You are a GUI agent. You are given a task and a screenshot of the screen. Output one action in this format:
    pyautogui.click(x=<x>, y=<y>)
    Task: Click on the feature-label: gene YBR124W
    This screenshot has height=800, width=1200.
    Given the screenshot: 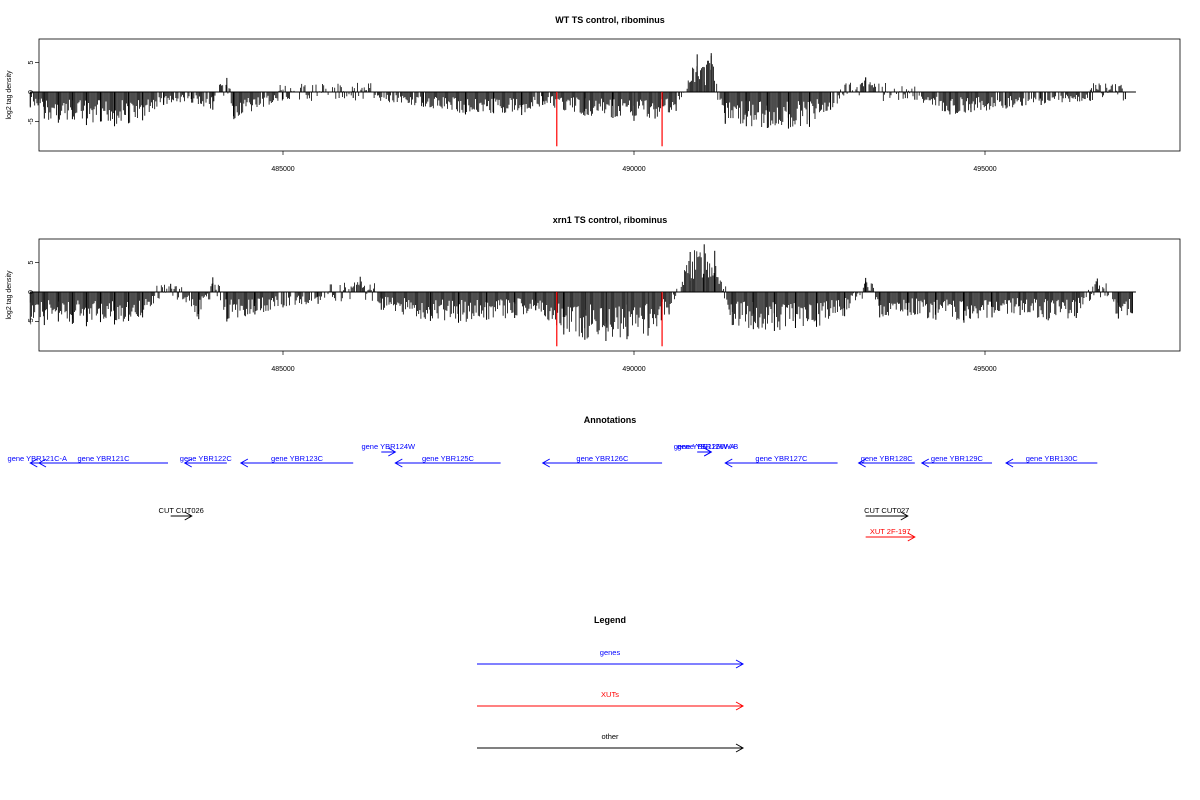 What is the action you would take?
    pyautogui.click(x=388, y=446)
    